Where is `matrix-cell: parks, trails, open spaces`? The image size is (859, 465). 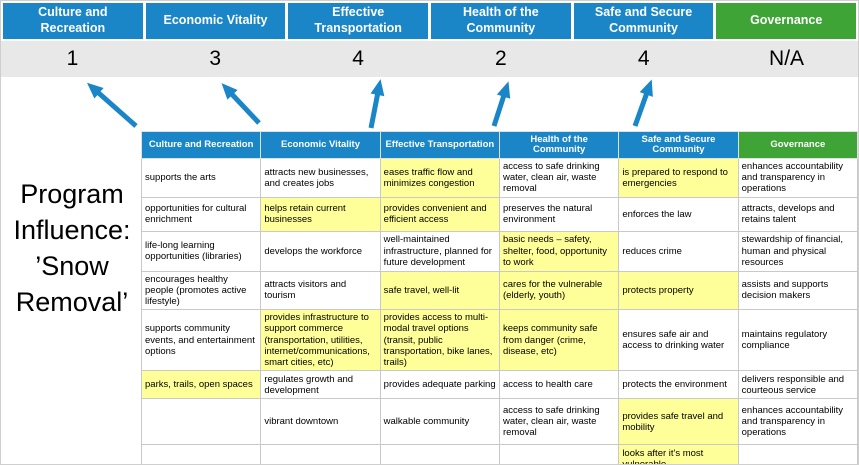 matrix-cell: parks, trails, open spaces is located at coordinates (201, 385).